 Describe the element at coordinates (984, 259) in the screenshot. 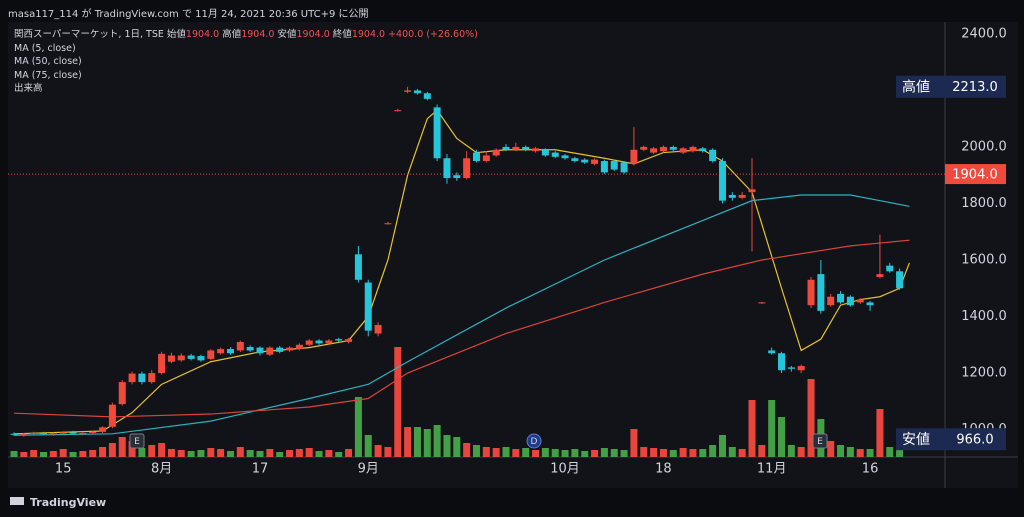

I see `y-tick-label: 1600.0` at that location.